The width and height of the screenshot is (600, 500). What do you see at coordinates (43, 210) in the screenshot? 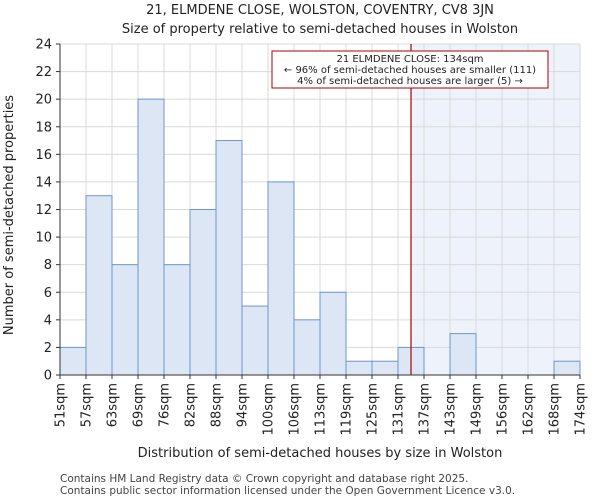
I see `y-tick-label: 12` at bounding box center [43, 210].